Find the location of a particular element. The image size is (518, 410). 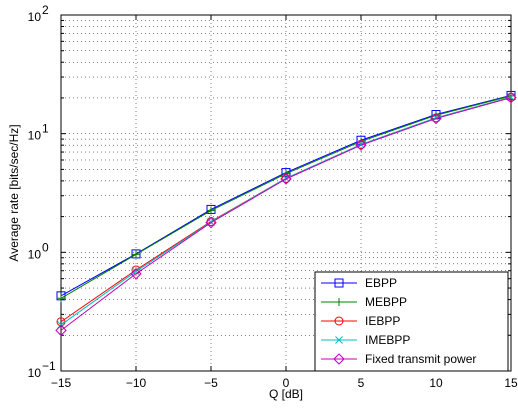

legend: EBPP MEBPP IEBPP IMEBPP Fixed transmit power is located at coordinates (411, 321).